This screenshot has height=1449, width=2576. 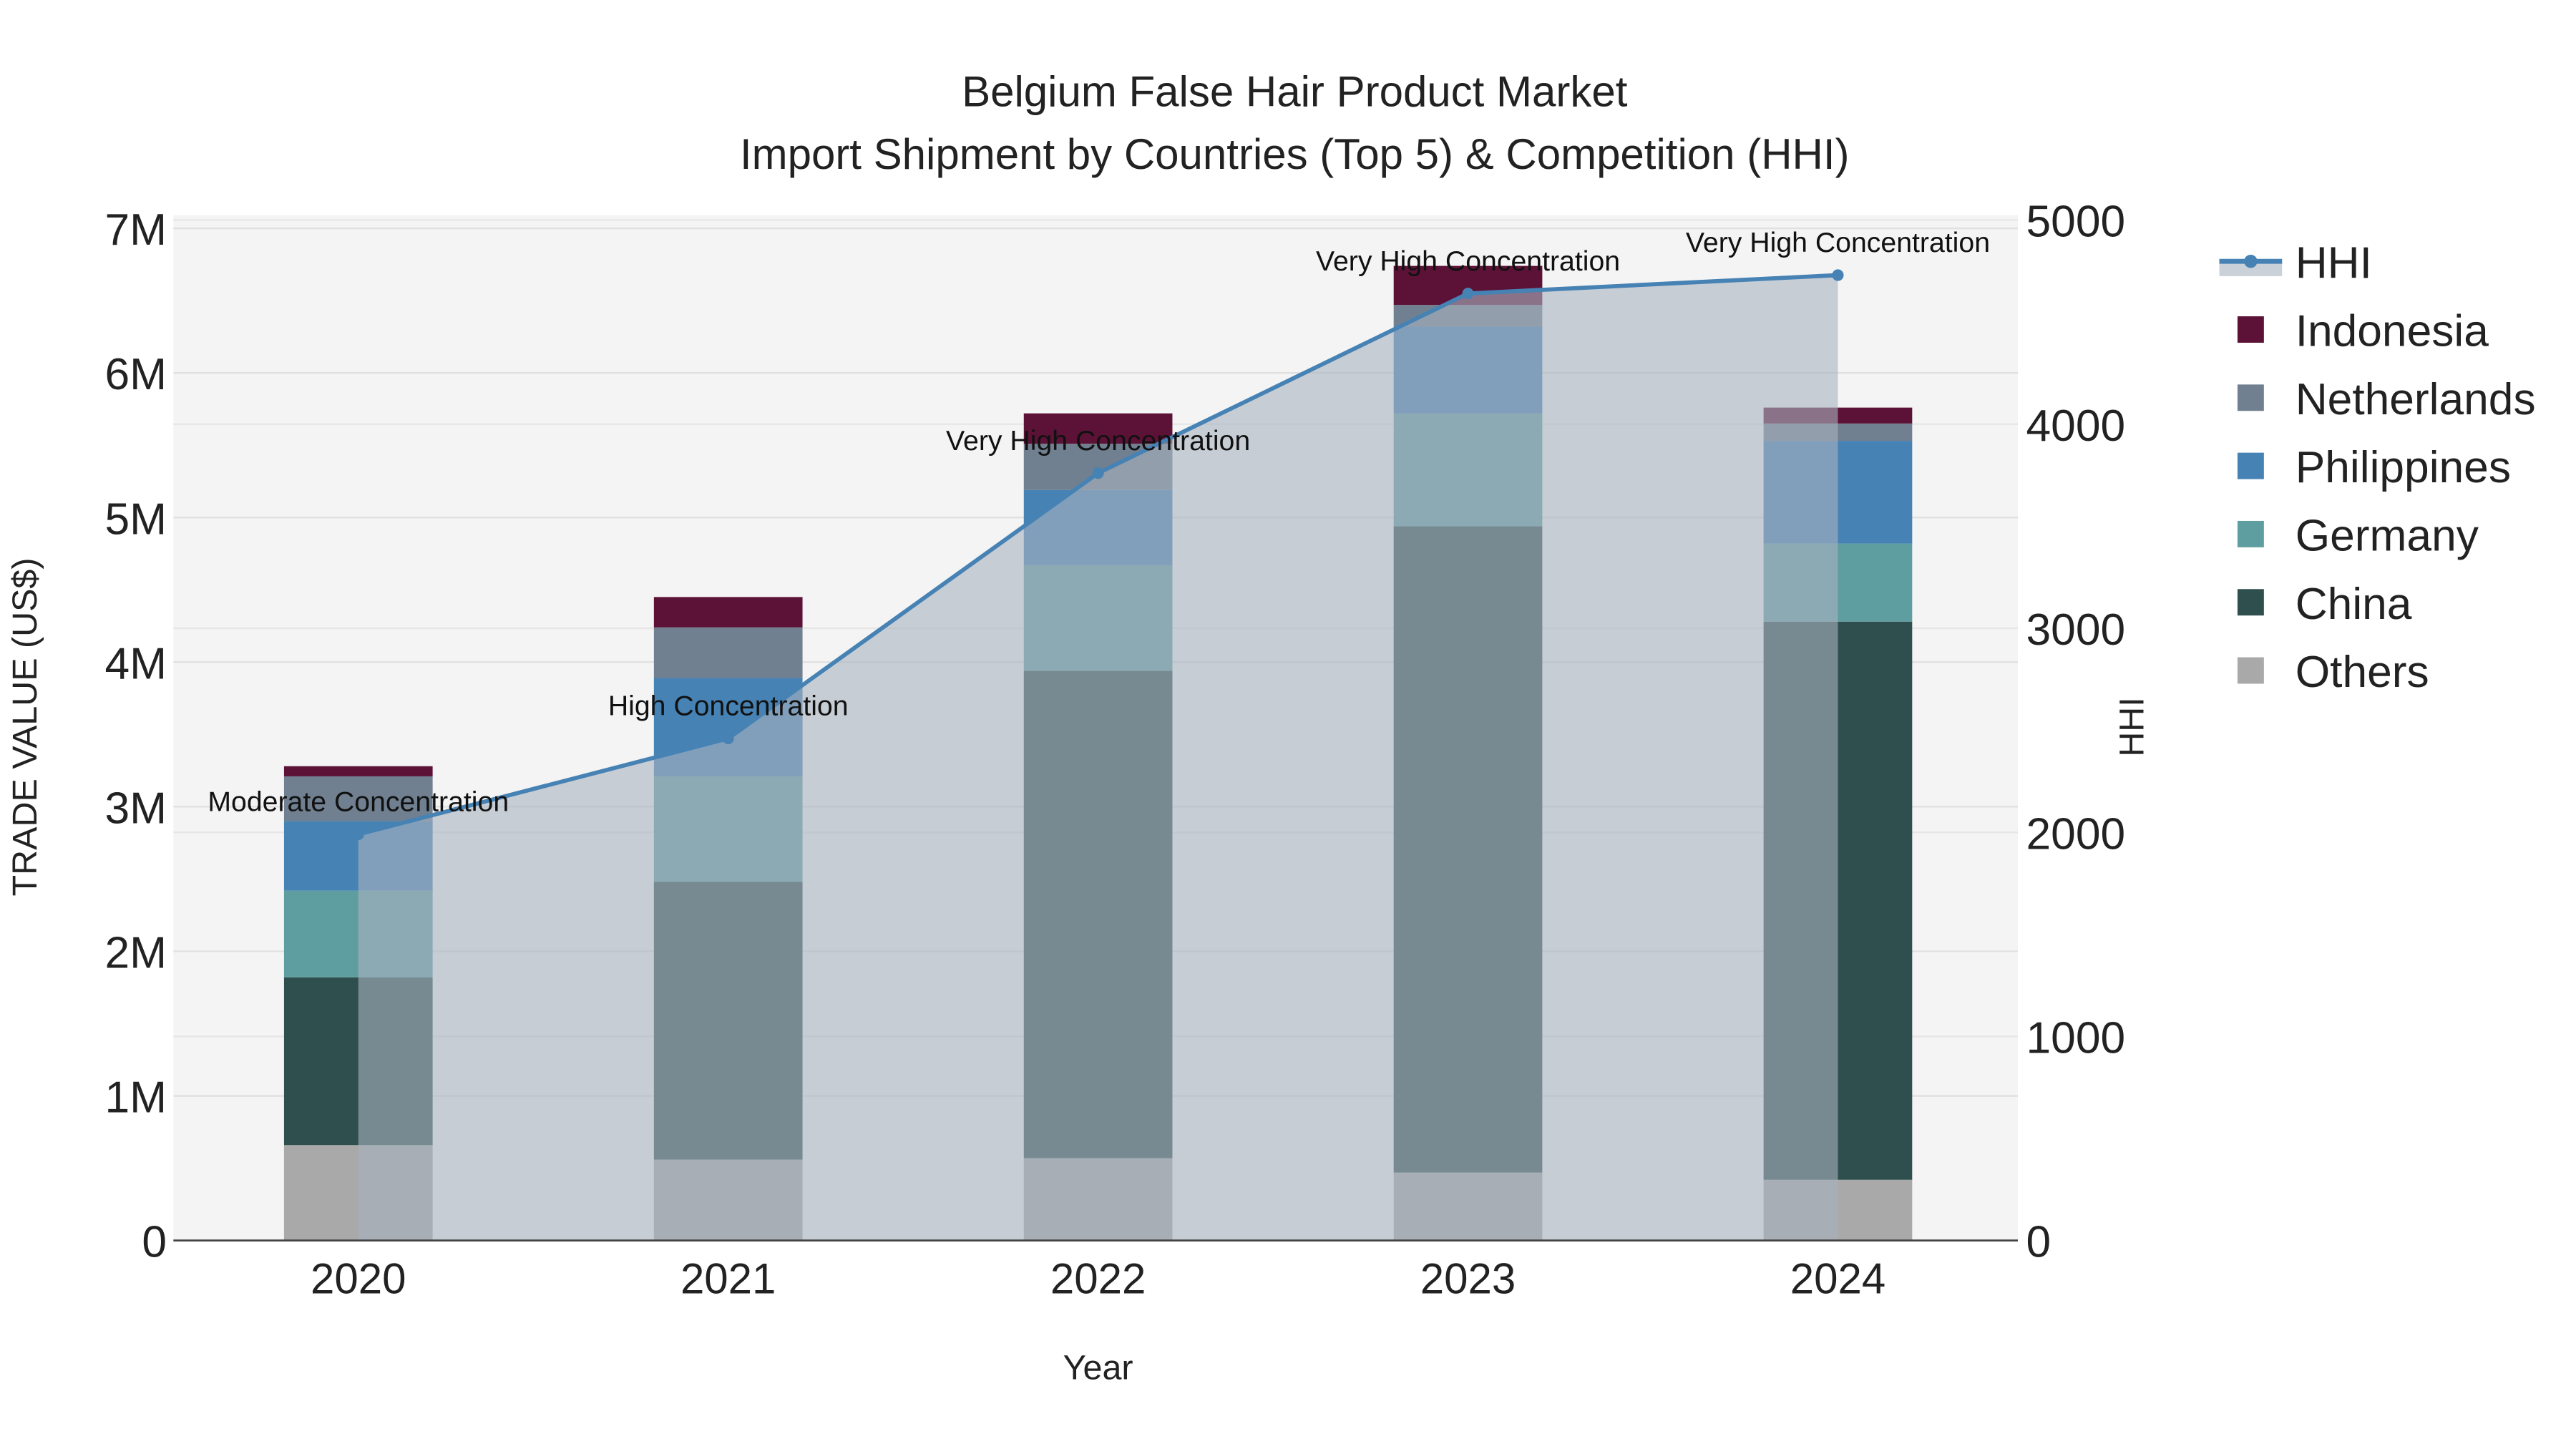 I want to click on bar-indonesia-2021, so click(x=728, y=612).